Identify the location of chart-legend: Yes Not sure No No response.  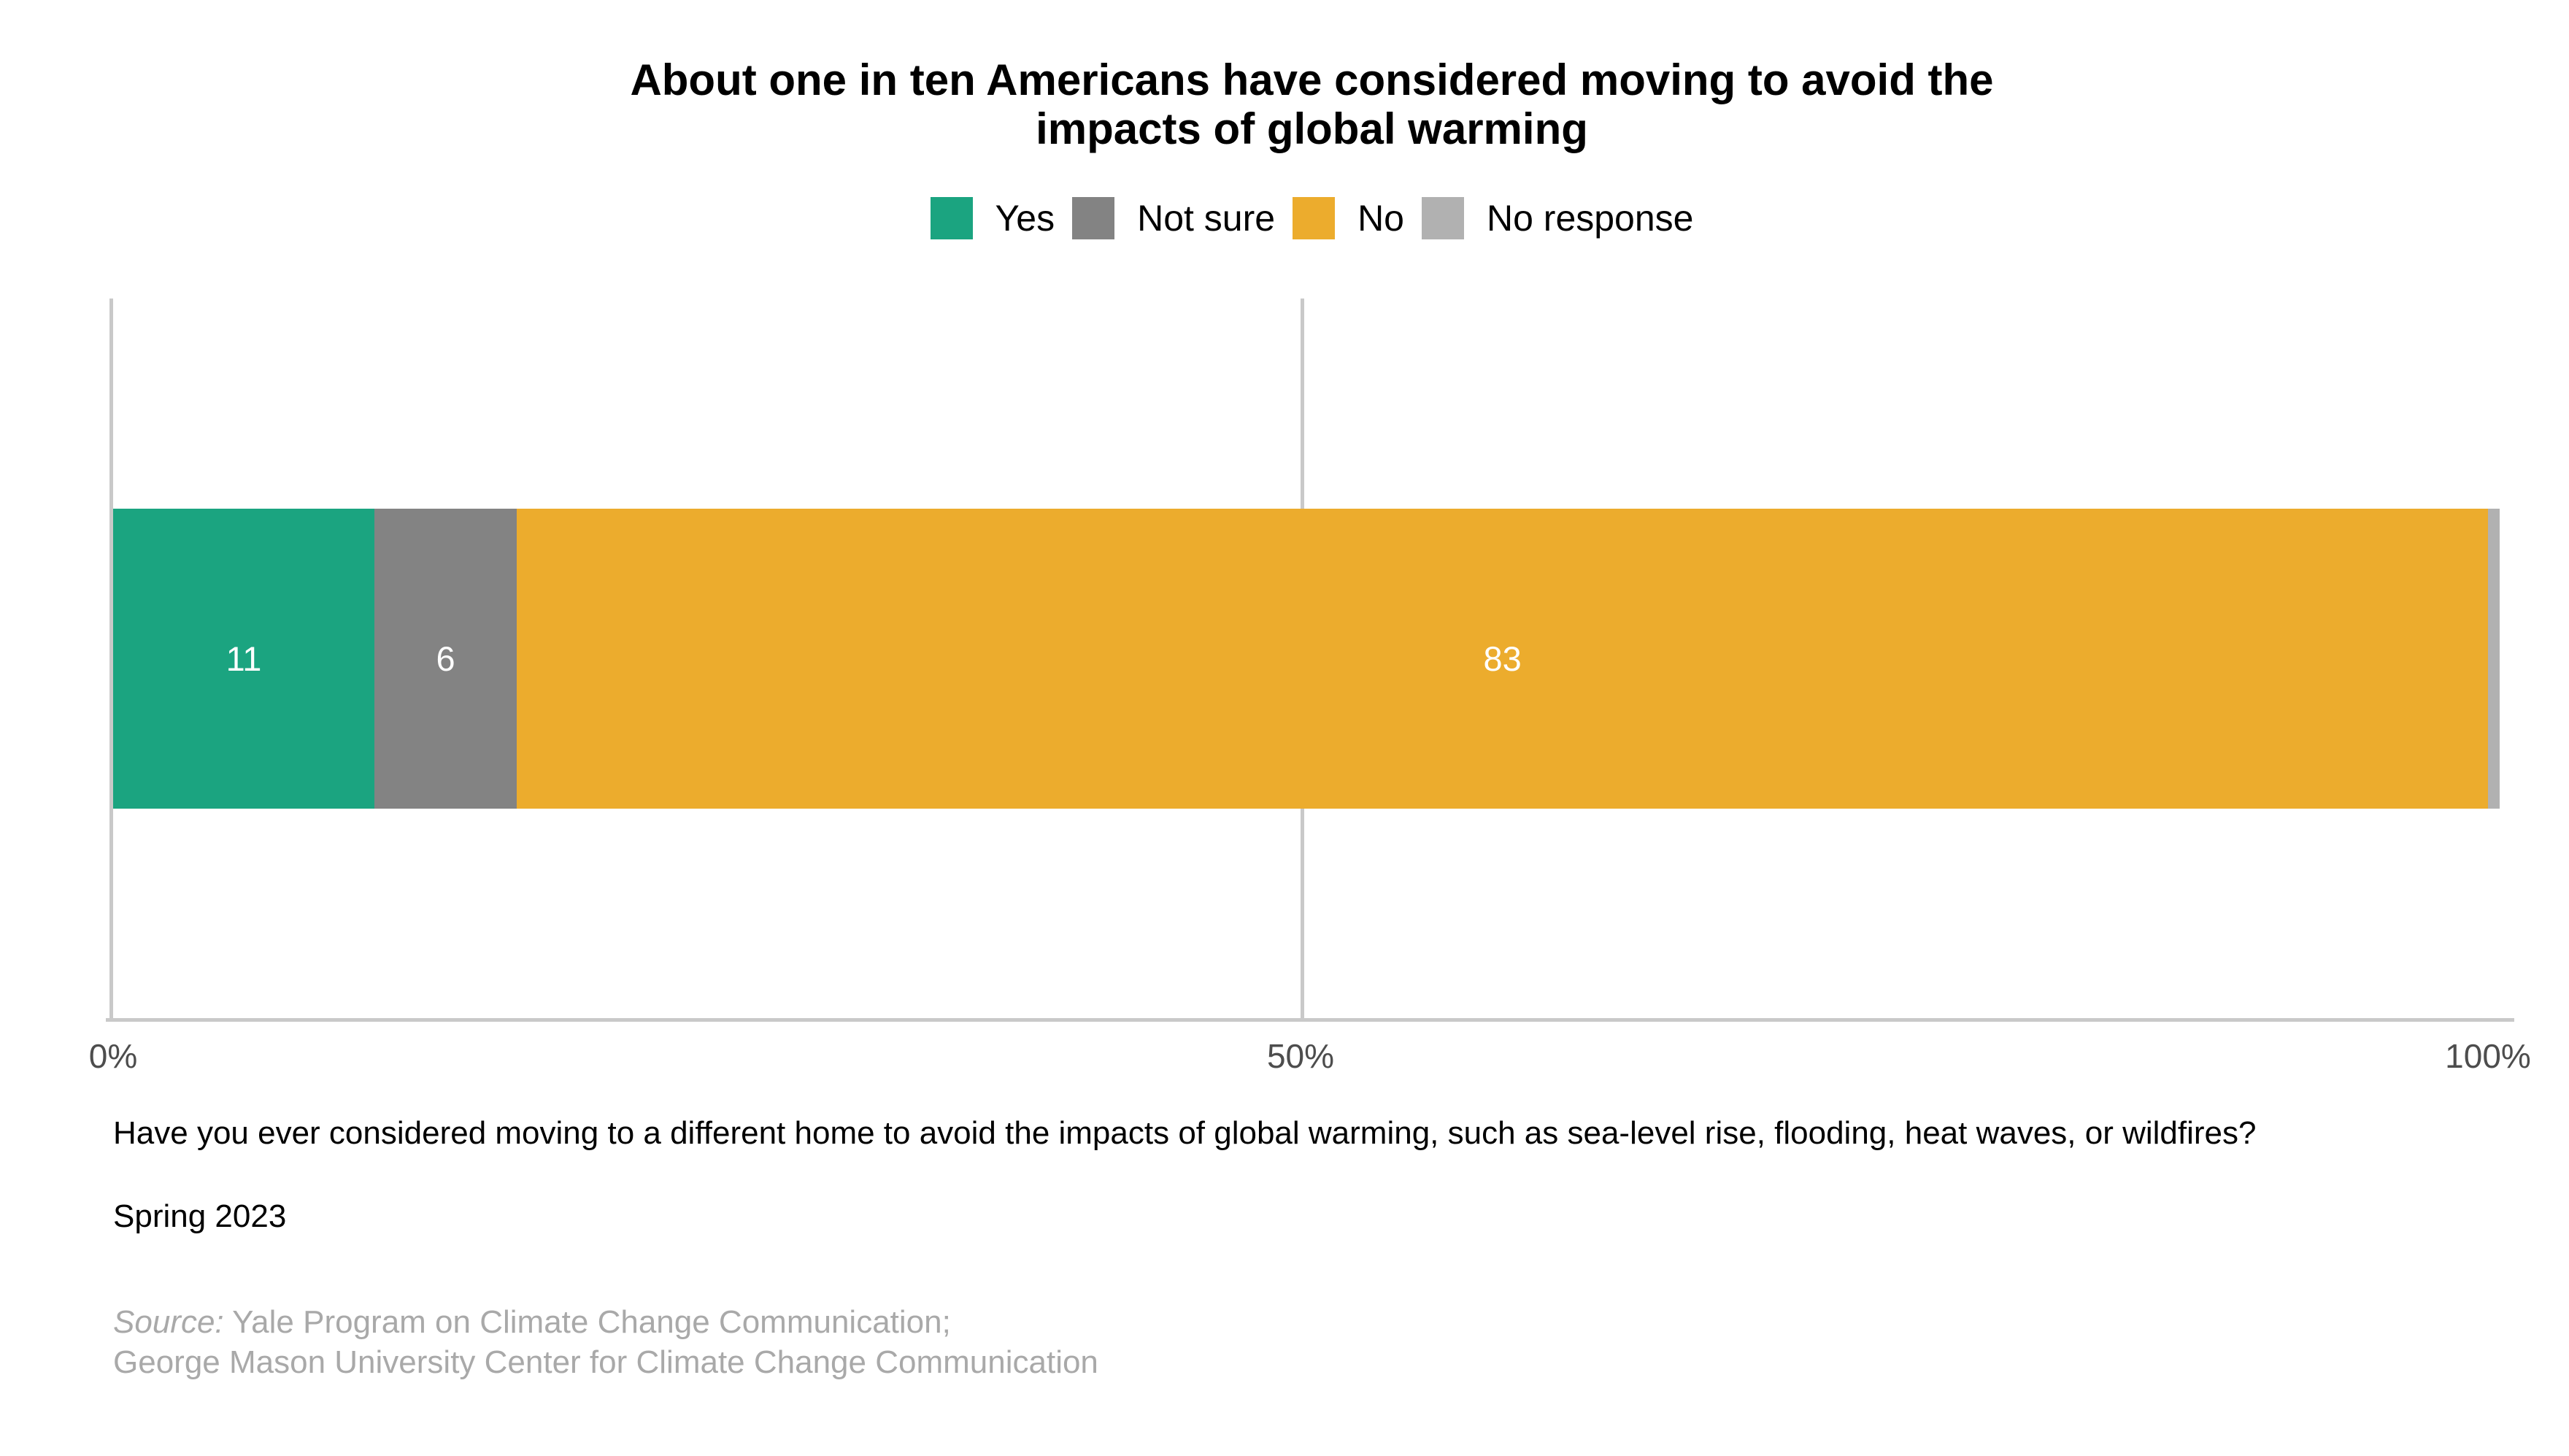
(1312, 218).